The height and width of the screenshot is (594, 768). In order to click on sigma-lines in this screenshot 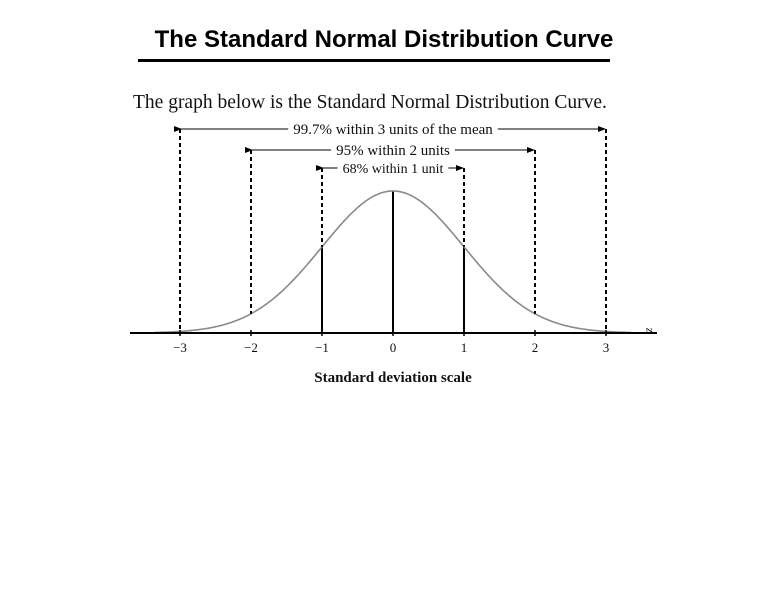, I will do `click(393, 262)`.